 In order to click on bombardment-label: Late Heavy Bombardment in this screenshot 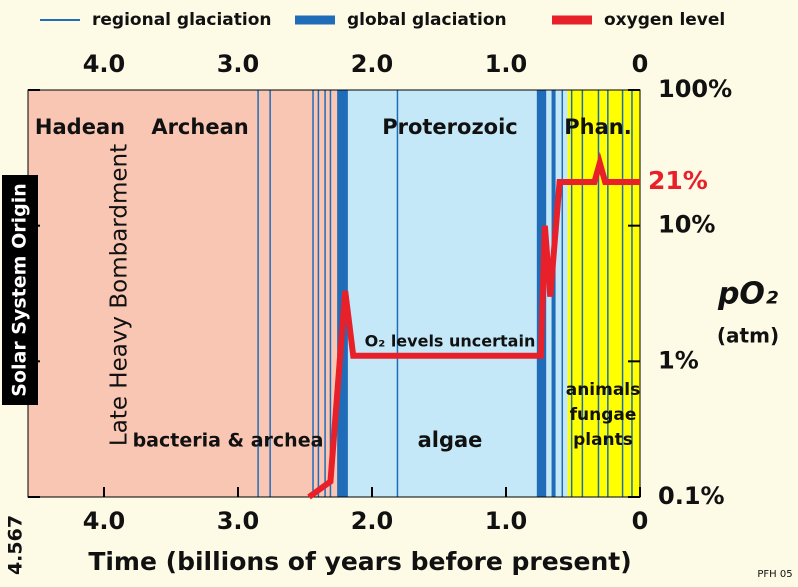, I will do `click(120, 295)`.